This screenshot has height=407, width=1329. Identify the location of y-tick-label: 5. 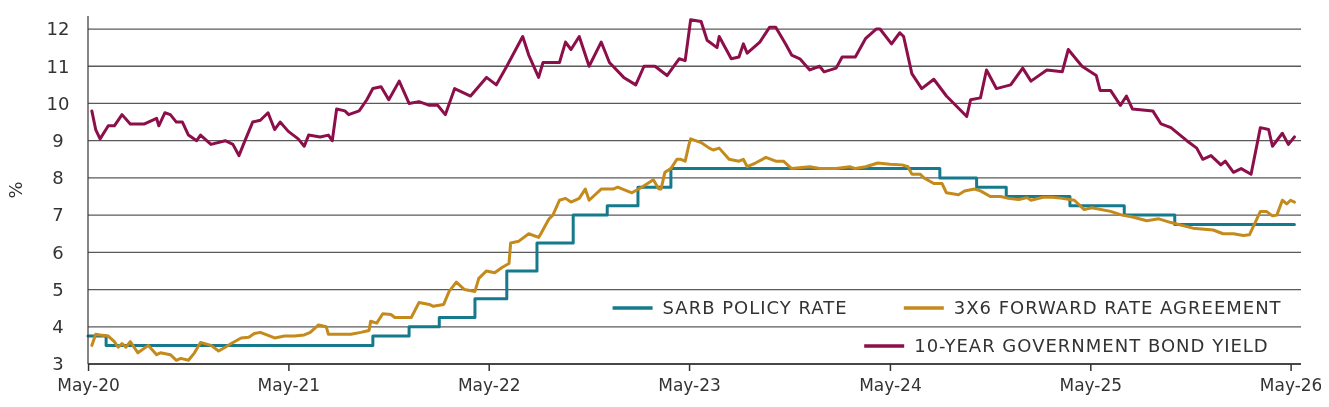
(58, 289).